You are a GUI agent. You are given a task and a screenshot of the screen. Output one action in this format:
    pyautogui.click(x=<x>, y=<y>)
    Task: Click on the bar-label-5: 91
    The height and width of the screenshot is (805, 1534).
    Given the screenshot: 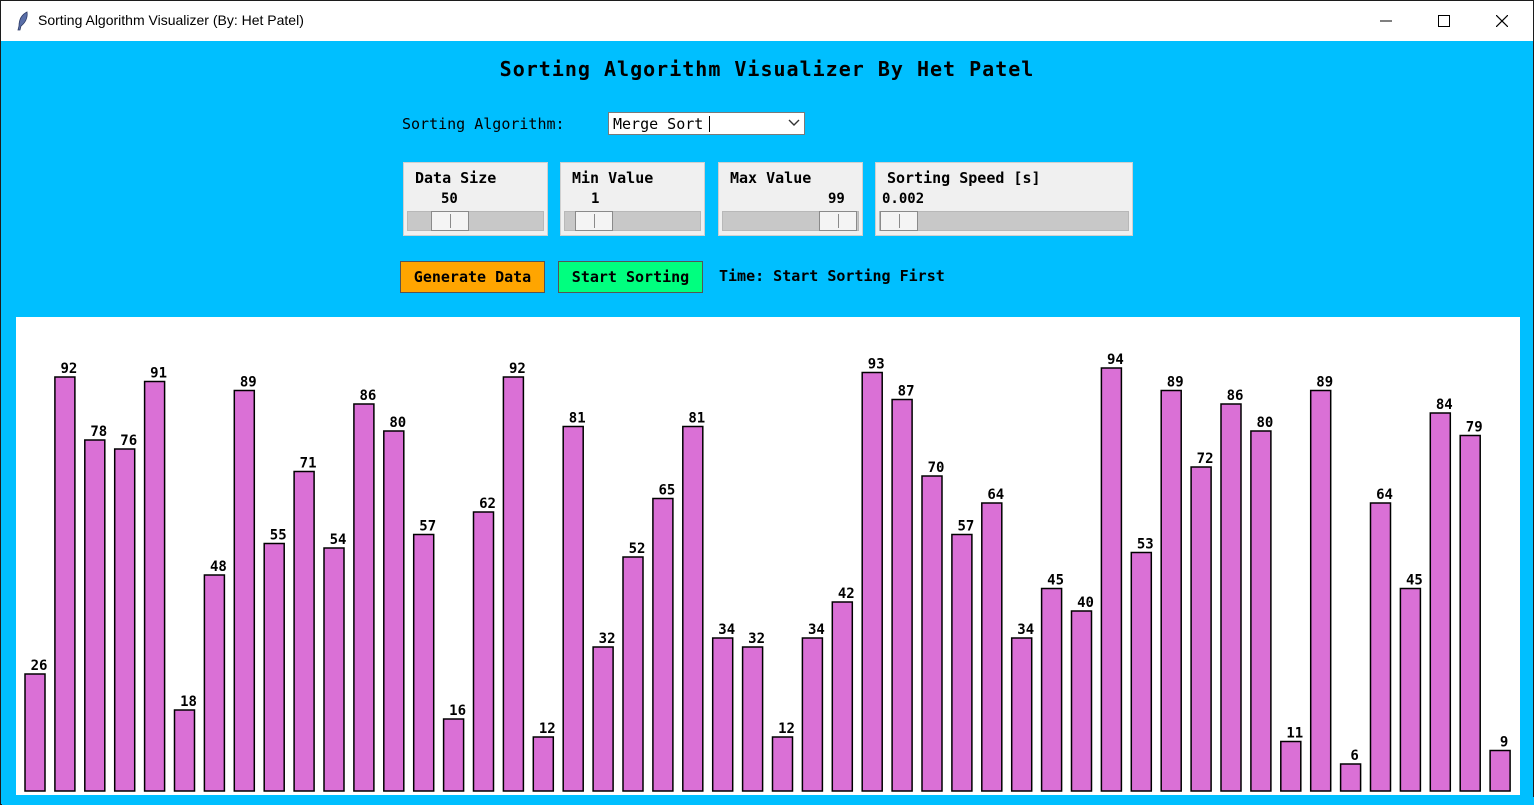 What is the action you would take?
    pyautogui.click(x=158, y=374)
    